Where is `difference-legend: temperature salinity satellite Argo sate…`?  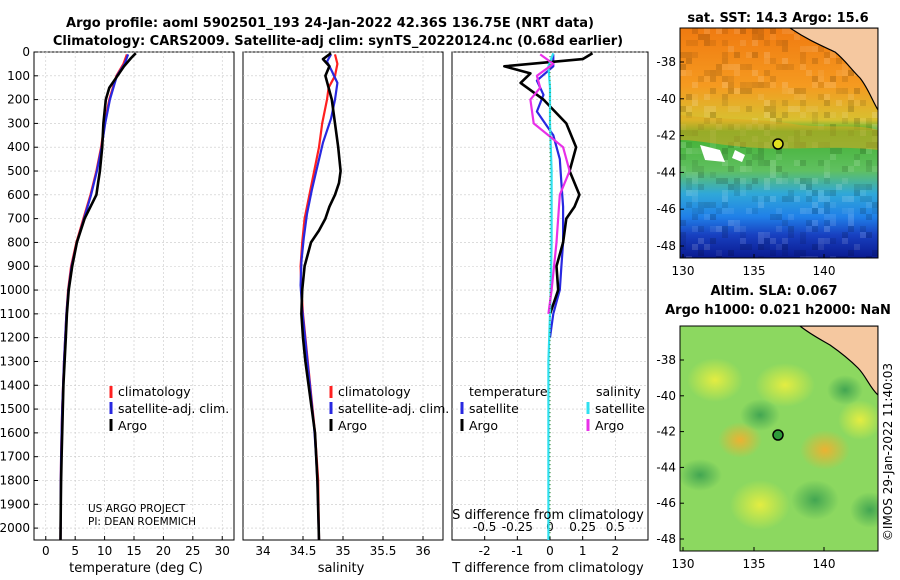
difference-legend: temperature salinity satellite Argo sate… is located at coordinates (552, 408).